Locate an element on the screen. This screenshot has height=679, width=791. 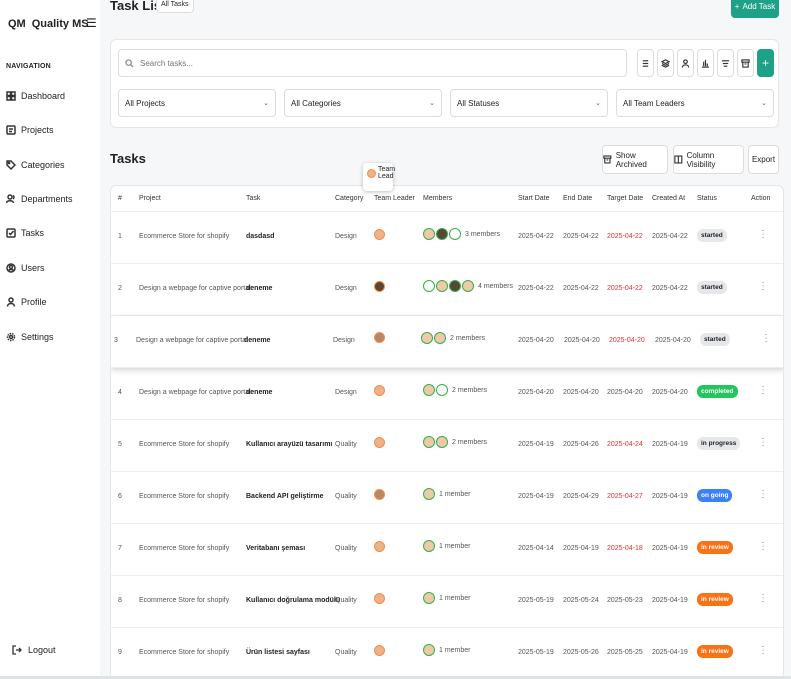
layers-button is located at coordinates (665, 63).